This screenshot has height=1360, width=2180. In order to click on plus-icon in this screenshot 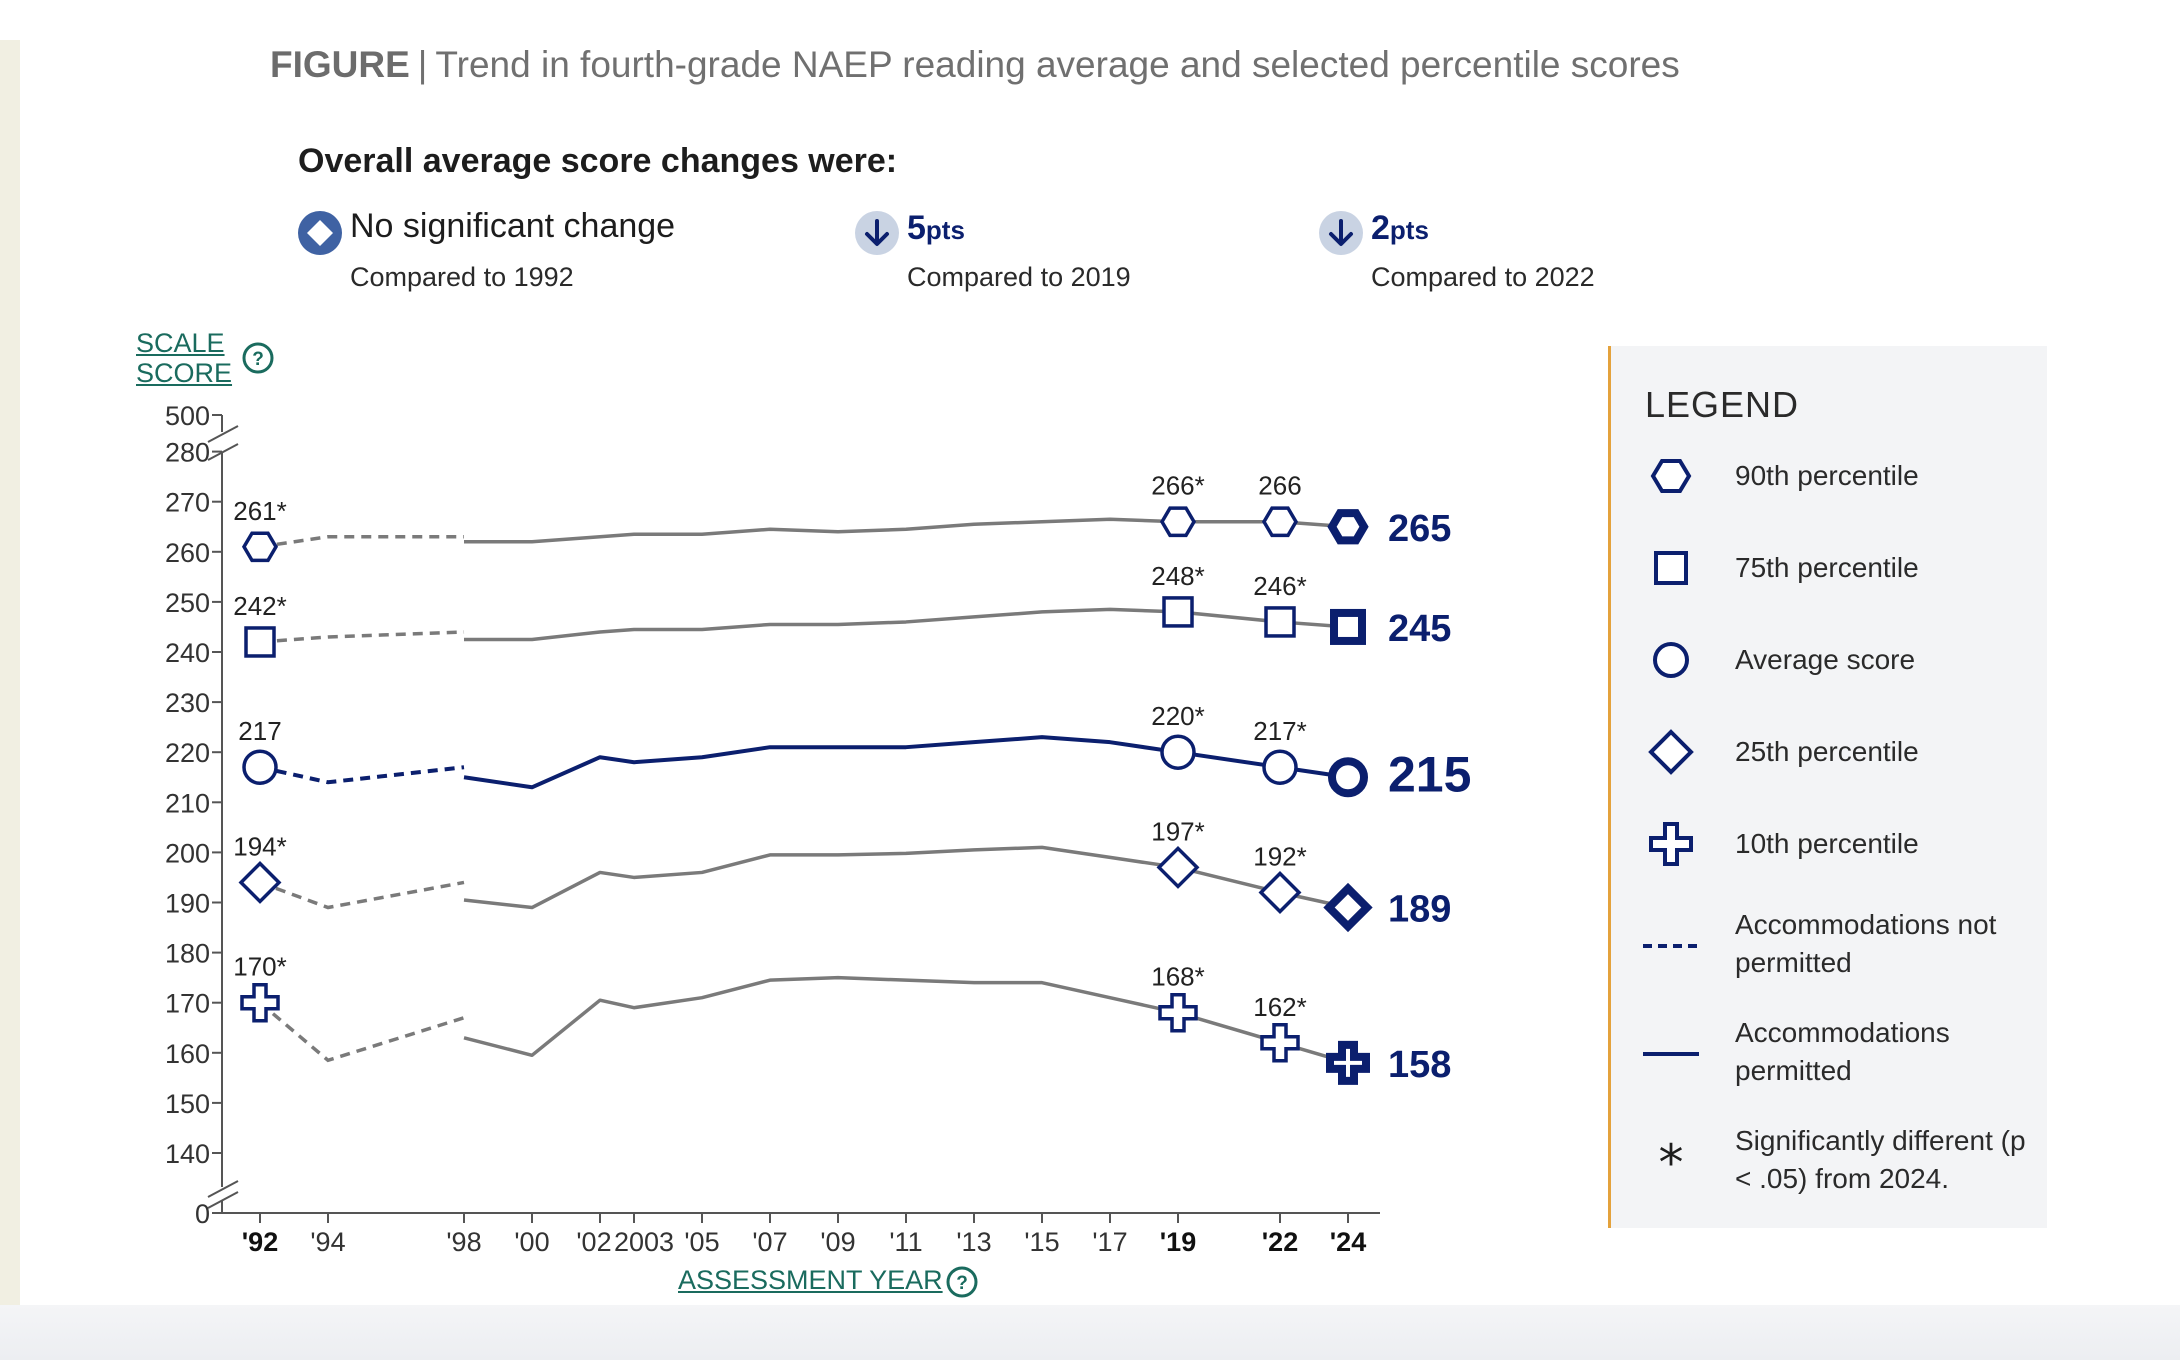, I will do `click(1671, 844)`.